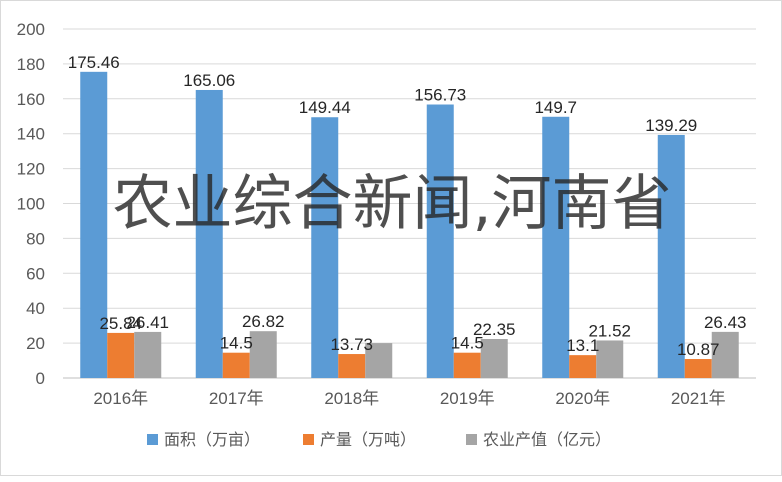  I want to click on data-label: 175.46, so click(94, 62).